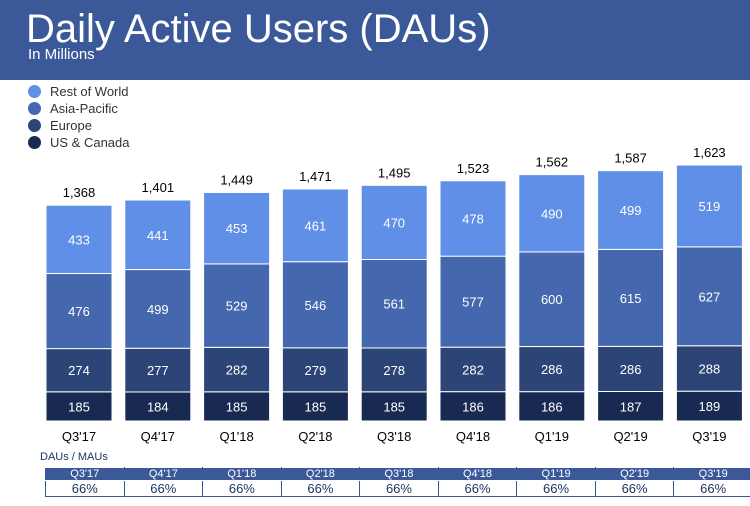 This screenshot has width=750, height=506. What do you see at coordinates (473, 218) in the screenshot?
I see `bar-value-label: 478` at bounding box center [473, 218].